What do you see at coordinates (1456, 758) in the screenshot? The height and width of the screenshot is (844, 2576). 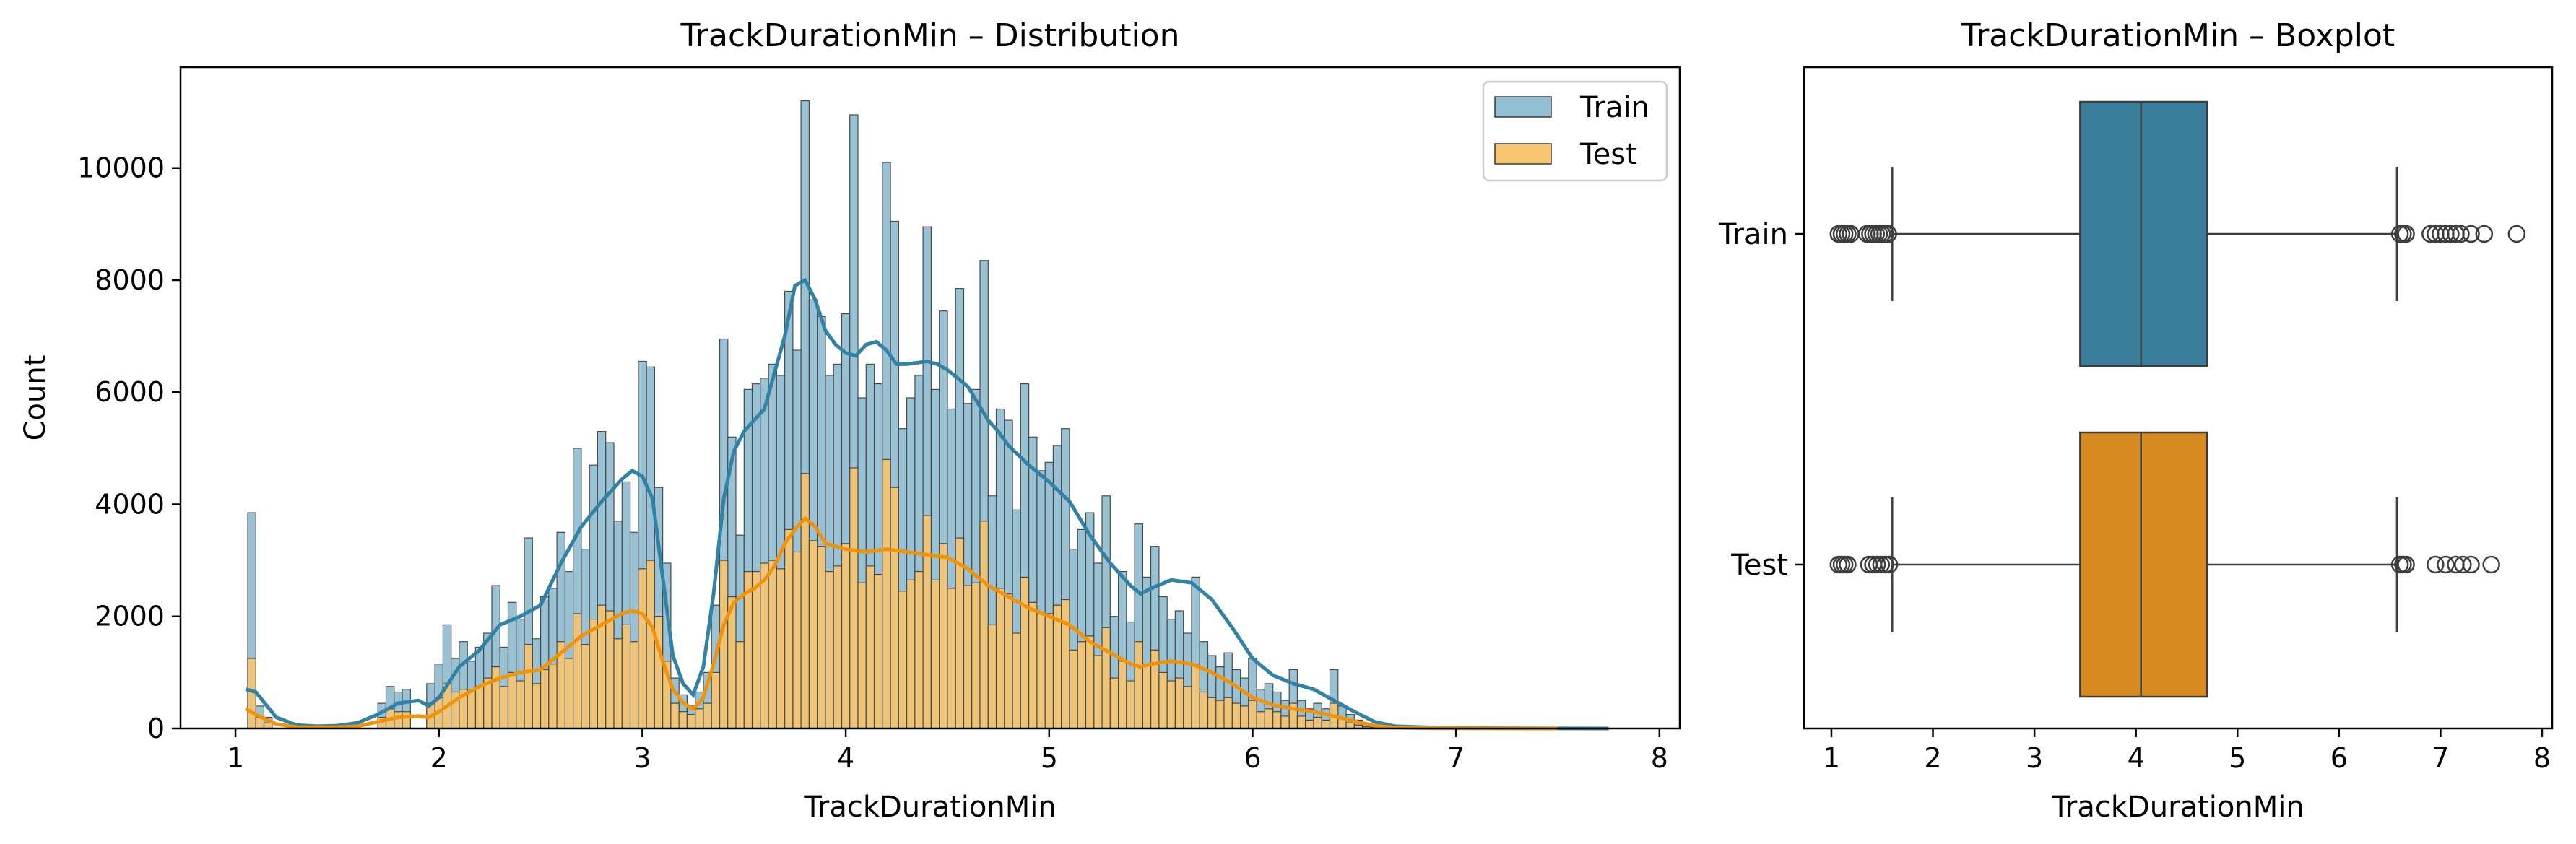 I see `x-tick-label: 7` at bounding box center [1456, 758].